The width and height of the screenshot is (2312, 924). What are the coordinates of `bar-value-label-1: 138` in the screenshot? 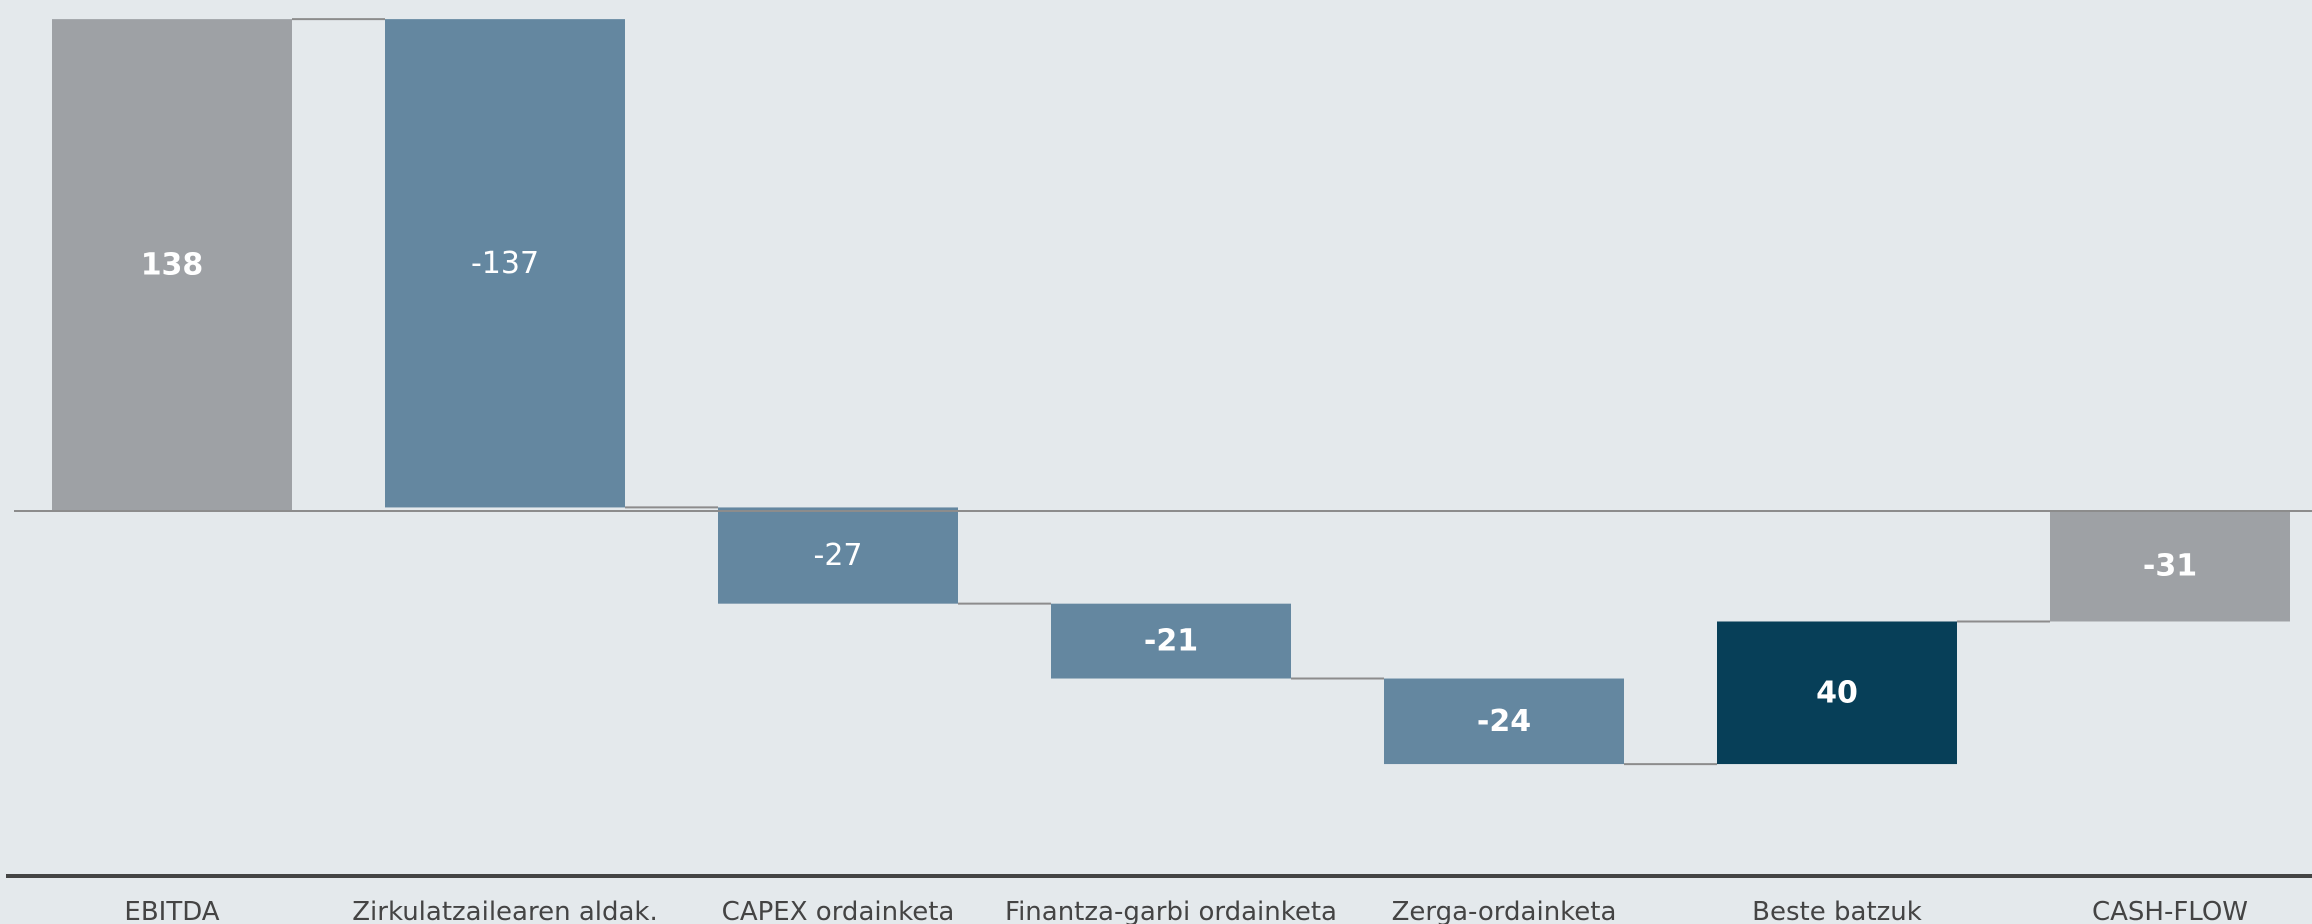 It's located at (172, 265).